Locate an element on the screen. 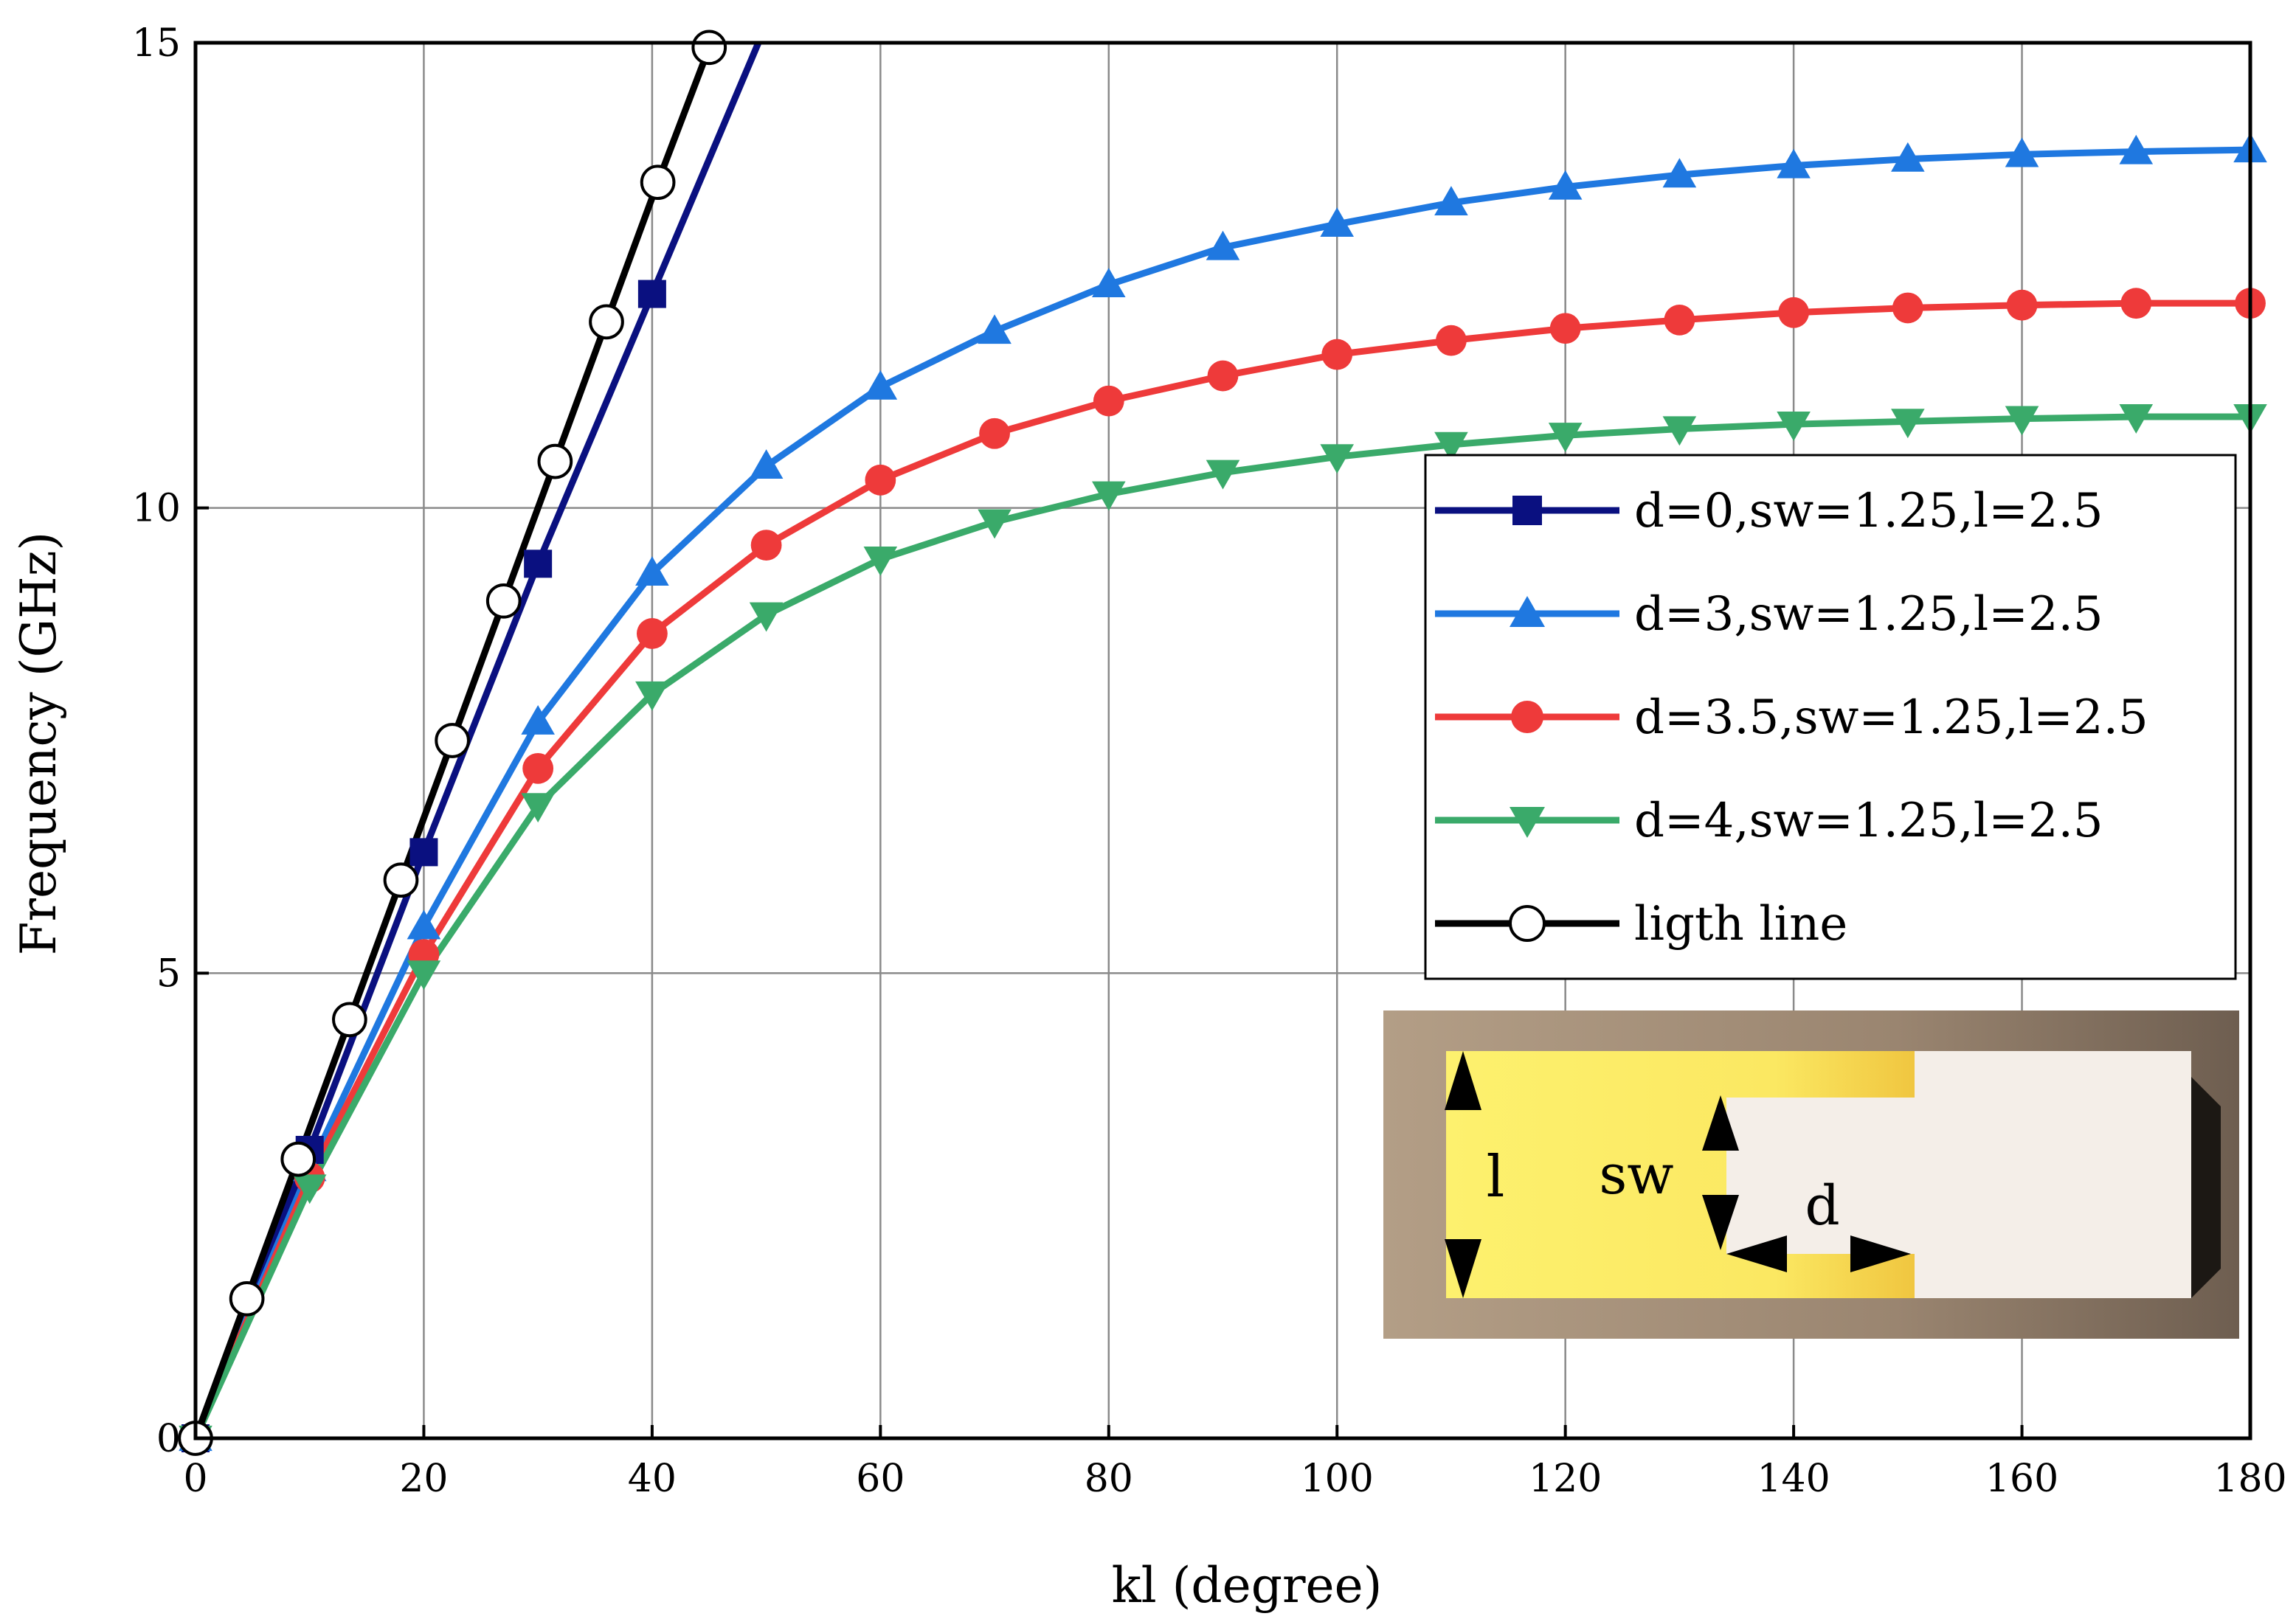 This screenshot has height=1619, width=2296. y-tick-label: 0 is located at coordinates (168, 1439).